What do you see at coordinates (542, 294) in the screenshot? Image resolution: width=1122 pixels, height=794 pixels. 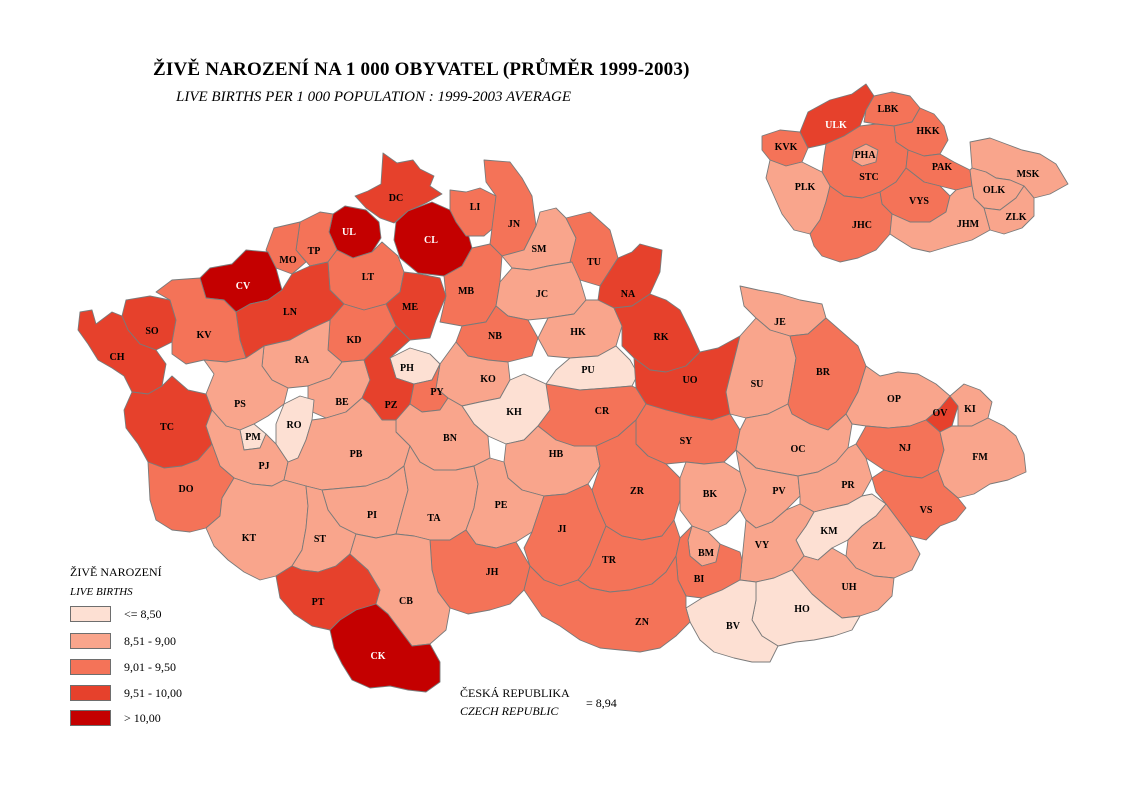 I see `label-JC: JC` at bounding box center [542, 294].